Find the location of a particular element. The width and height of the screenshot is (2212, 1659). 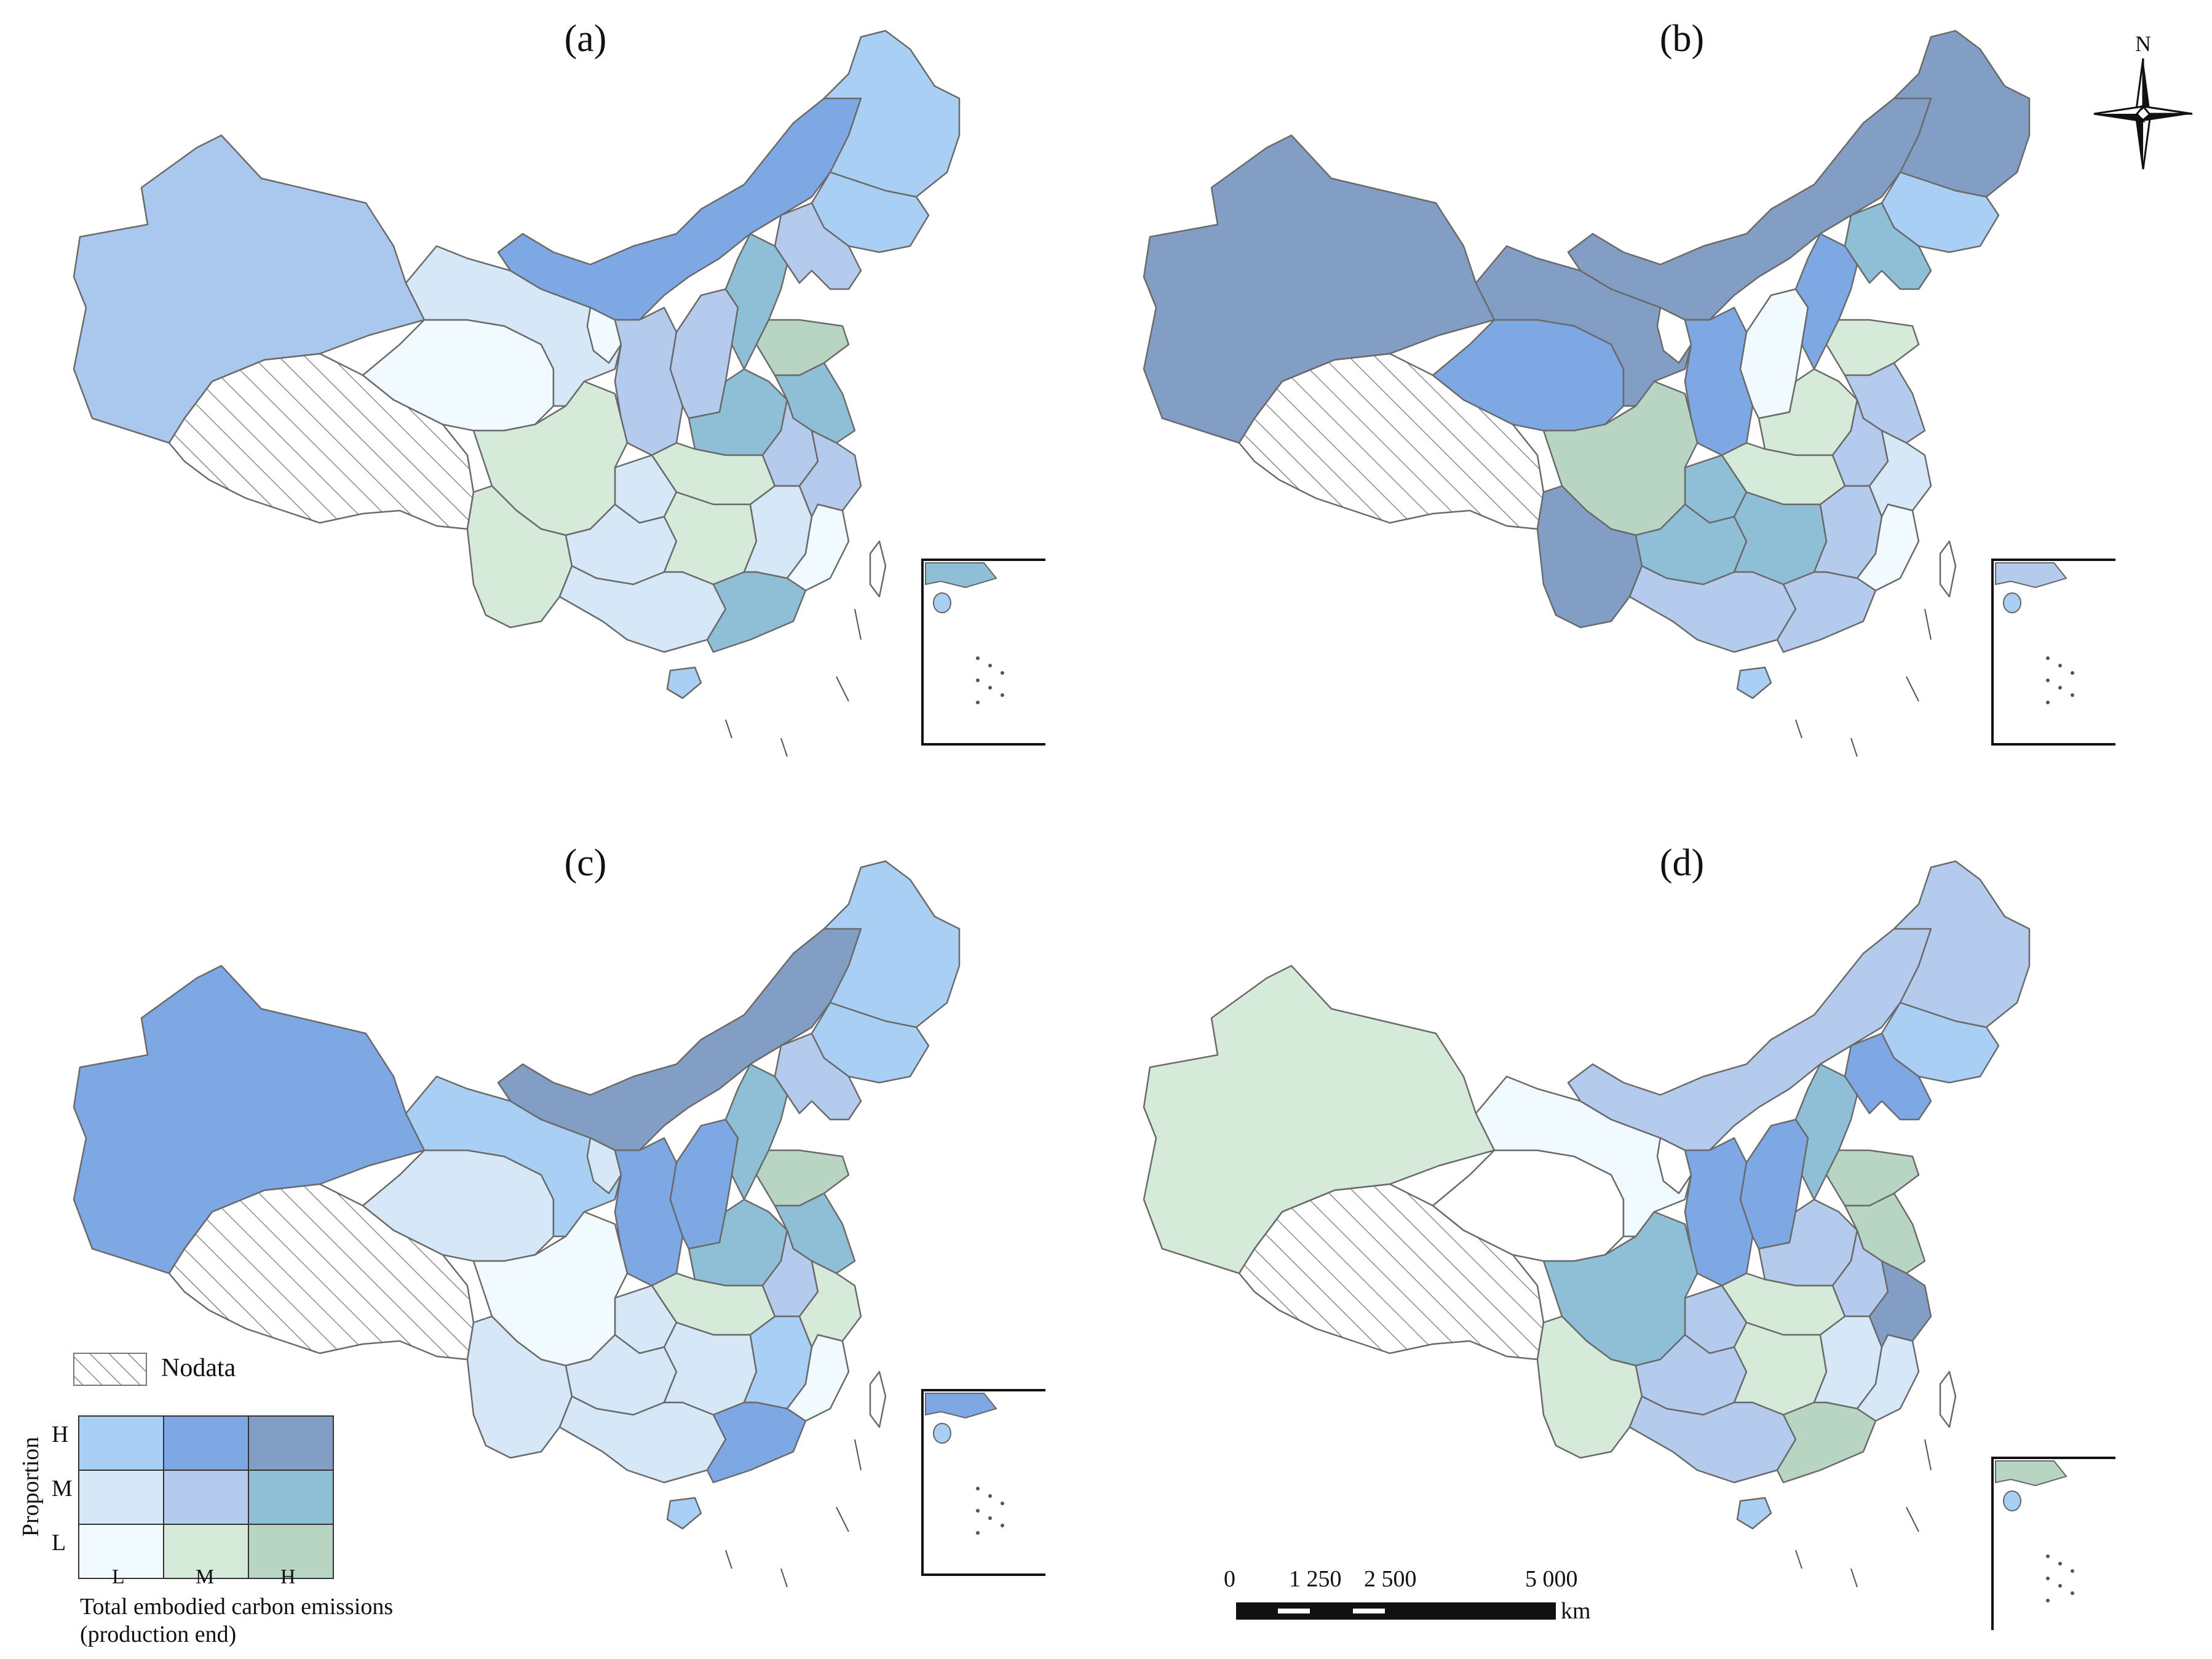

scale-unit: km is located at coordinates (1576, 1611).